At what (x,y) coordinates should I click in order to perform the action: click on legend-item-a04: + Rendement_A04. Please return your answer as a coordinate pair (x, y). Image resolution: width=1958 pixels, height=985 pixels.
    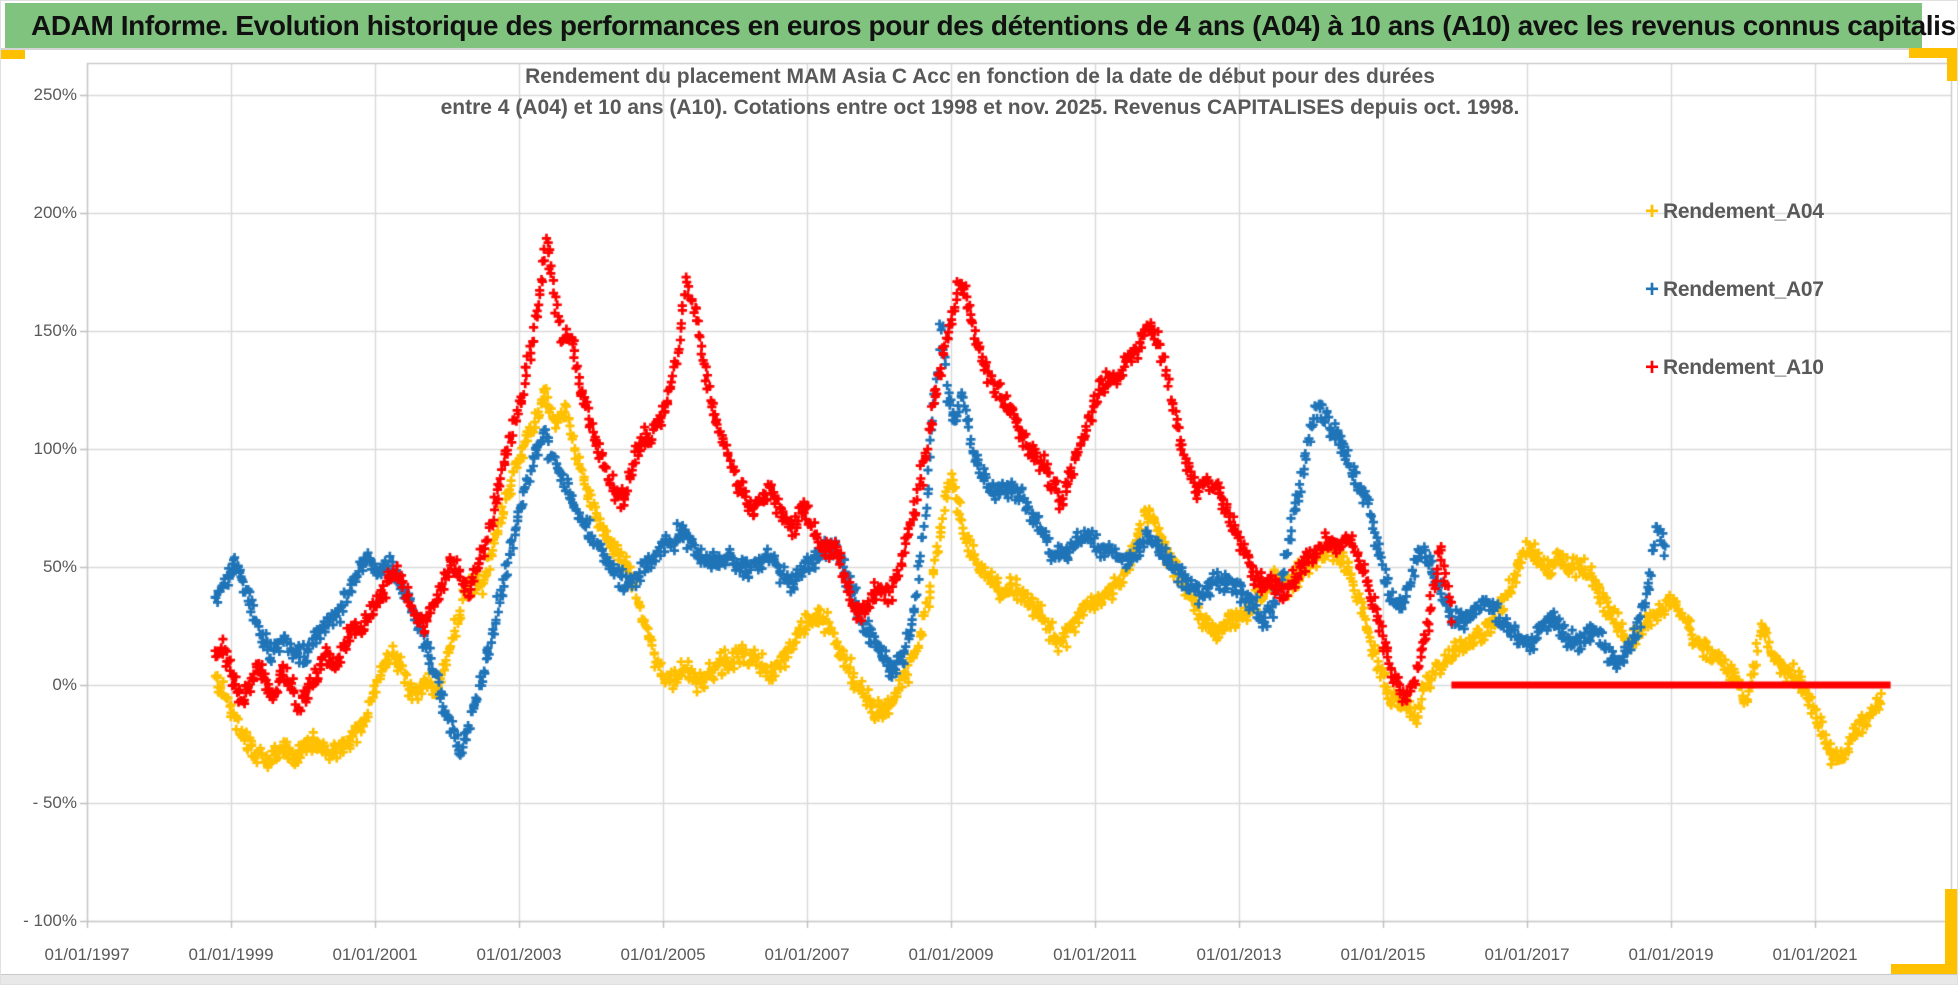
    Looking at the image, I should click on (1732, 212).